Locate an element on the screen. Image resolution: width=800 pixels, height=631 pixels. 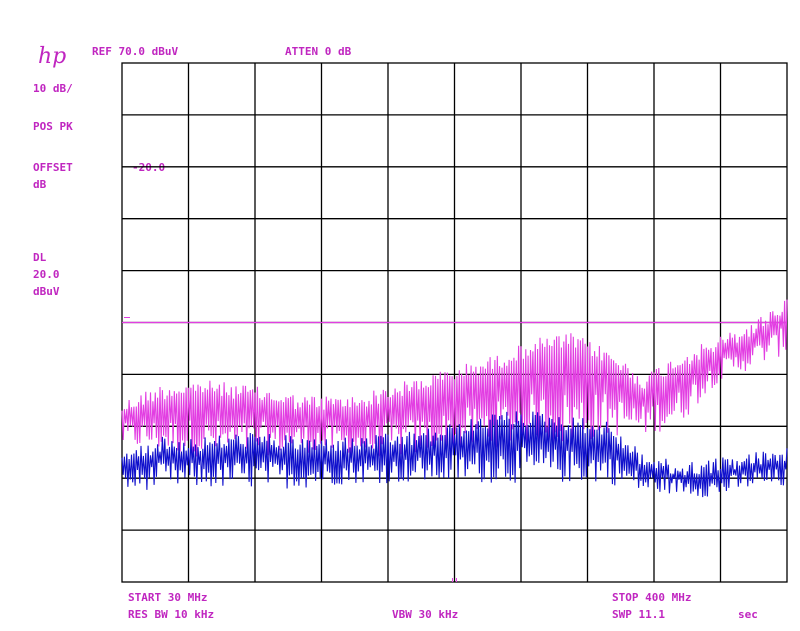
display-line-value: 20.0 is located at coordinates (46, 274).